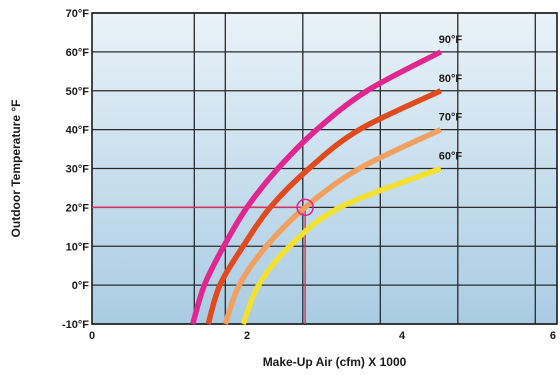 The width and height of the screenshot is (560, 375). I want to click on y-tick-label: 70°F, so click(78, 14).